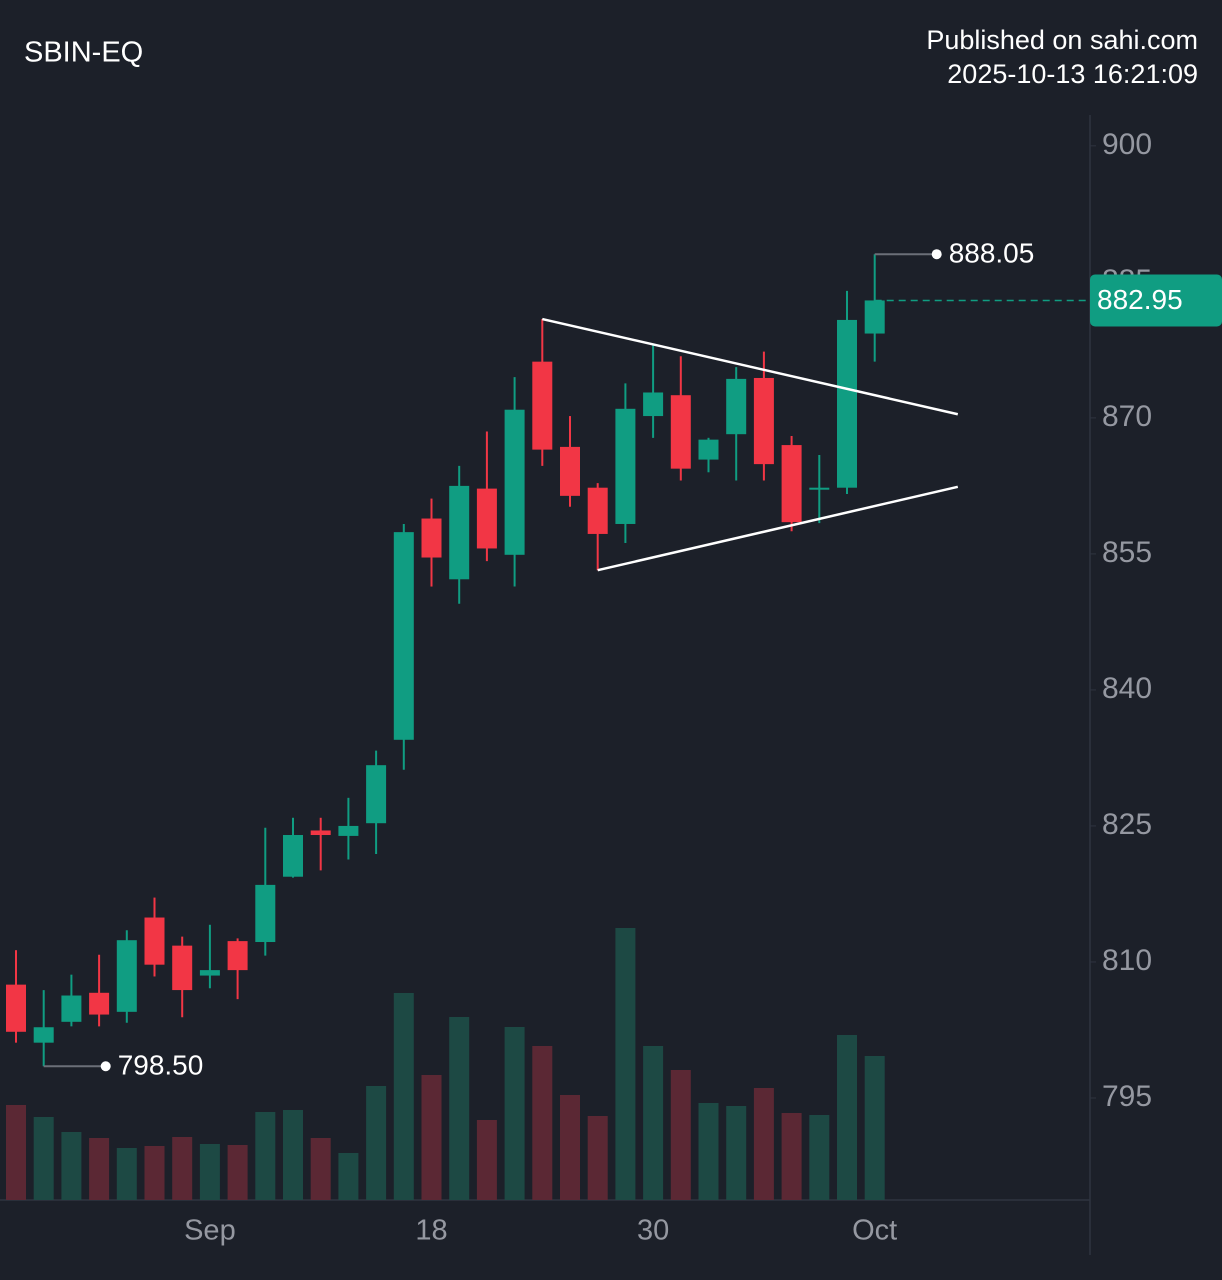  Describe the element at coordinates (1127, 1096) in the screenshot. I see `y-tick-label: 795` at that location.